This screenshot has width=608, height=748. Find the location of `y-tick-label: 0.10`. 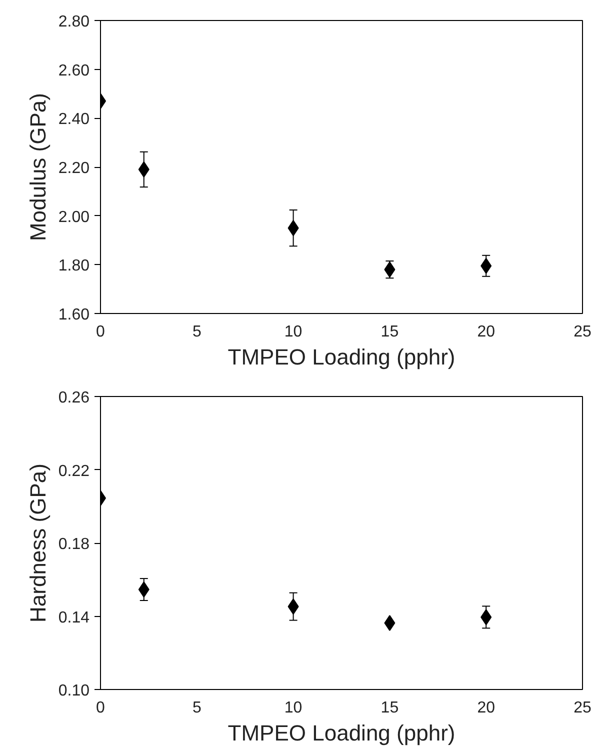

y-tick-label: 0.10 is located at coordinates (74, 691).